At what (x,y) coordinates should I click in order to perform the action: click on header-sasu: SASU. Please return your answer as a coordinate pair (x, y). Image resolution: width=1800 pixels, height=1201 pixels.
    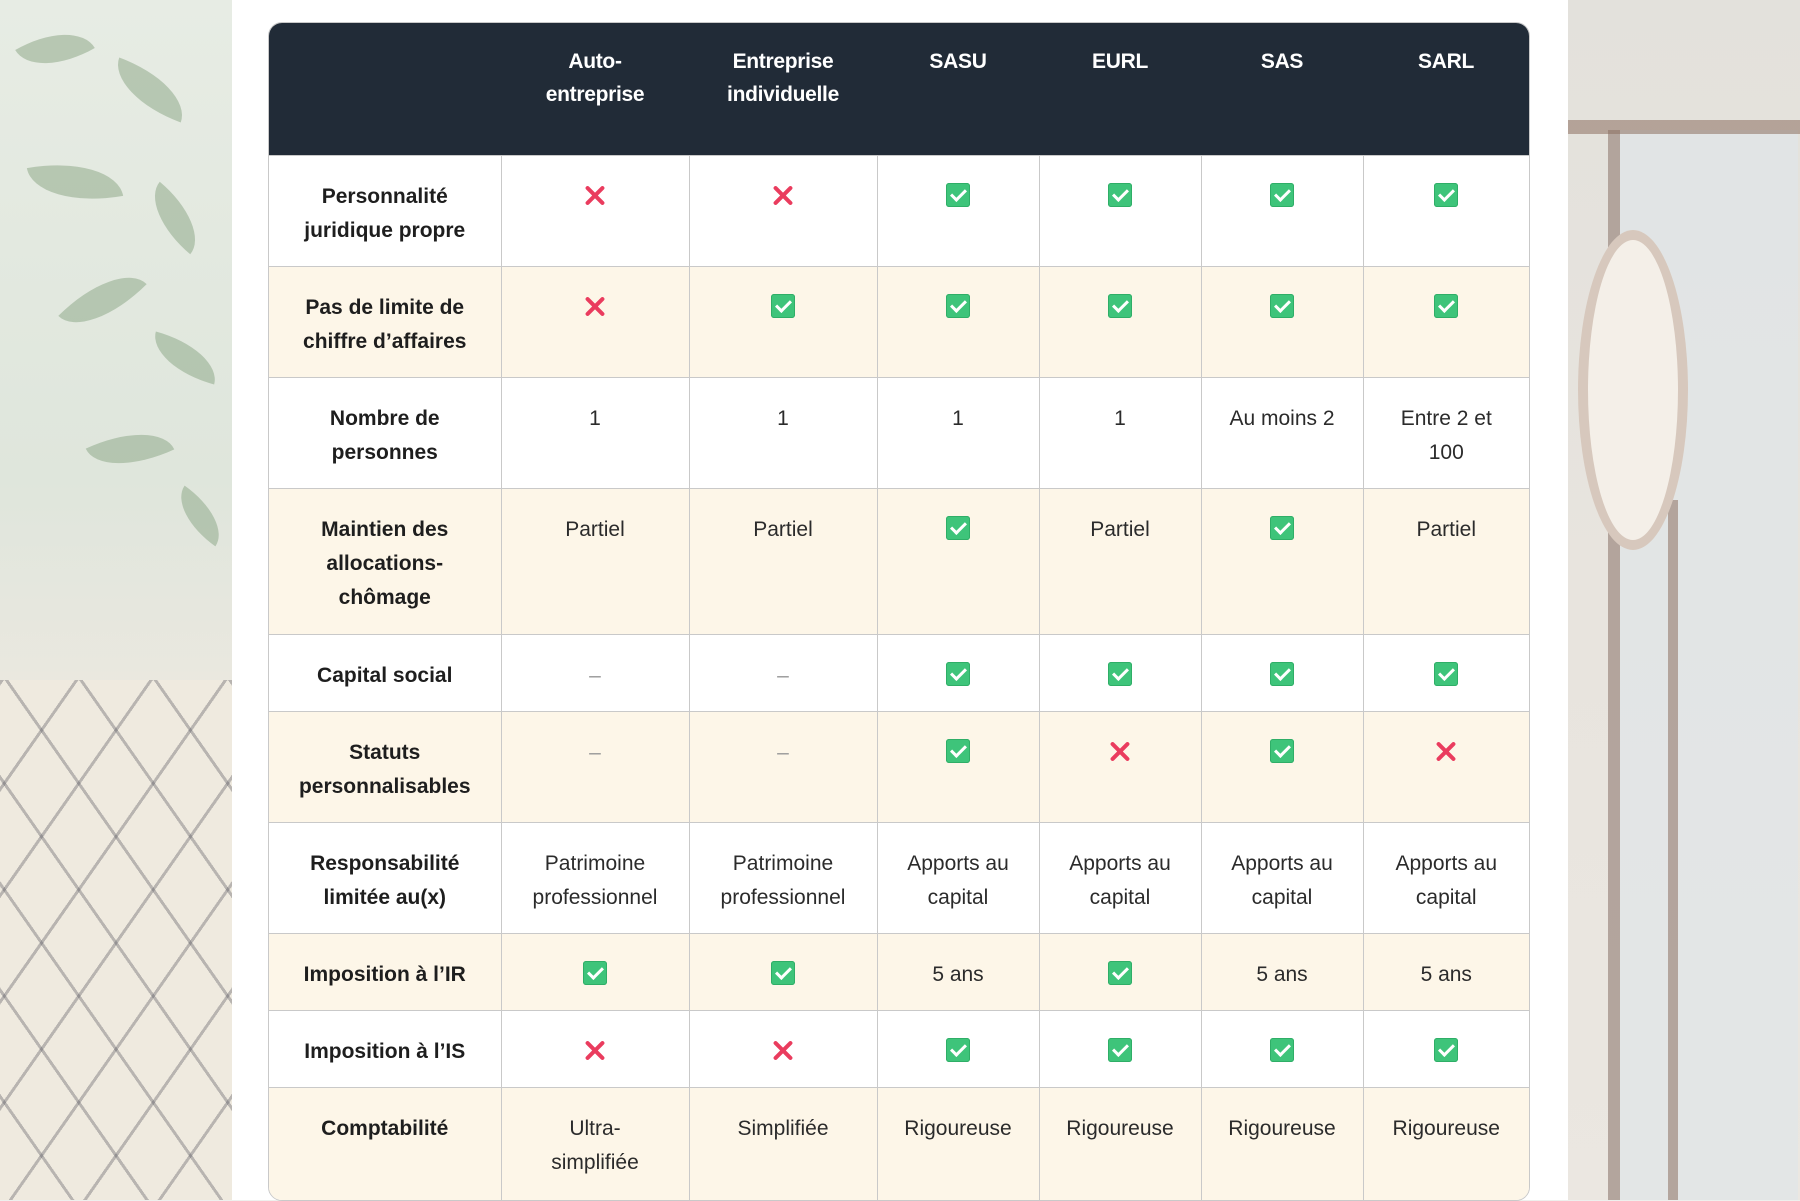
    Looking at the image, I should click on (958, 89).